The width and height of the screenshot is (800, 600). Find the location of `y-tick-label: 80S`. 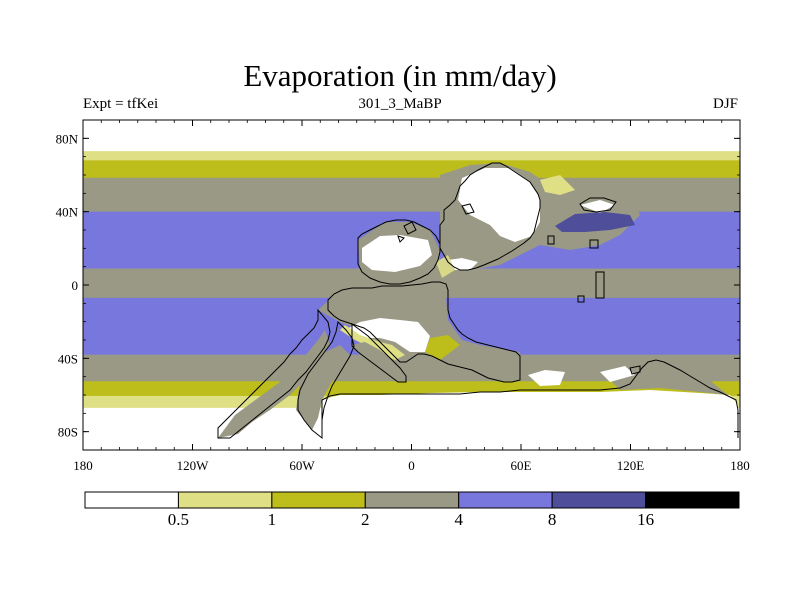

y-tick-label: 80S is located at coordinates (68, 432).